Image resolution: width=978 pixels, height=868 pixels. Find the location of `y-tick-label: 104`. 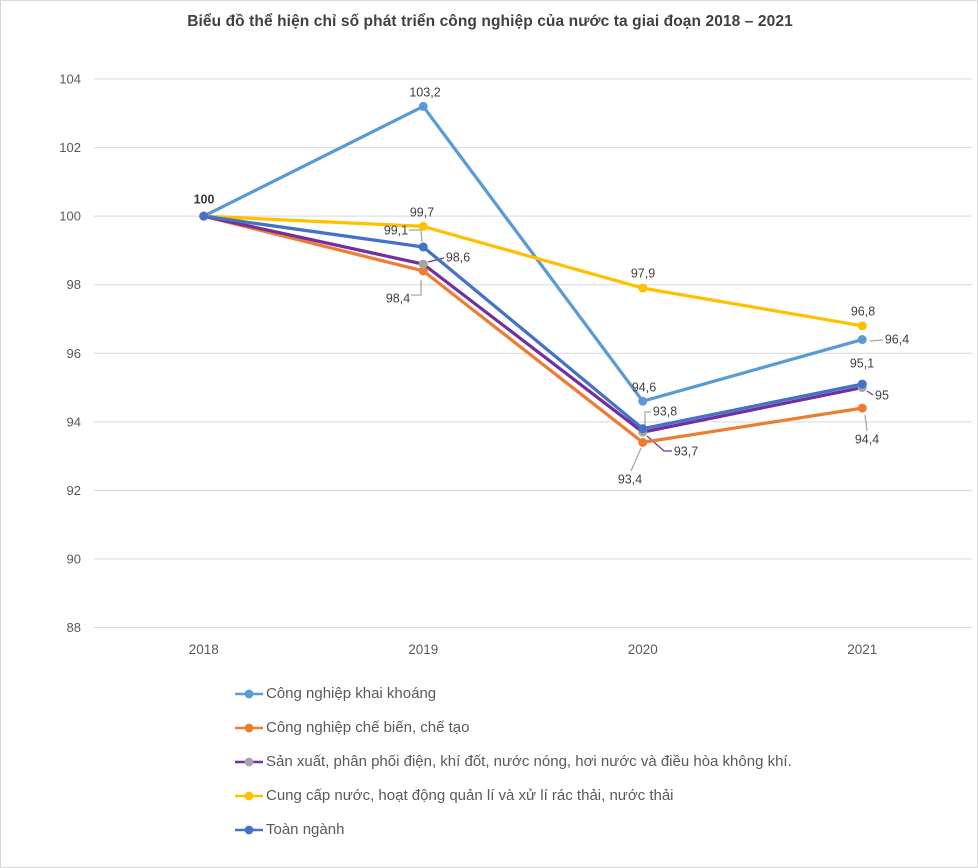

y-tick-label: 104 is located at coordinates (70, 79).